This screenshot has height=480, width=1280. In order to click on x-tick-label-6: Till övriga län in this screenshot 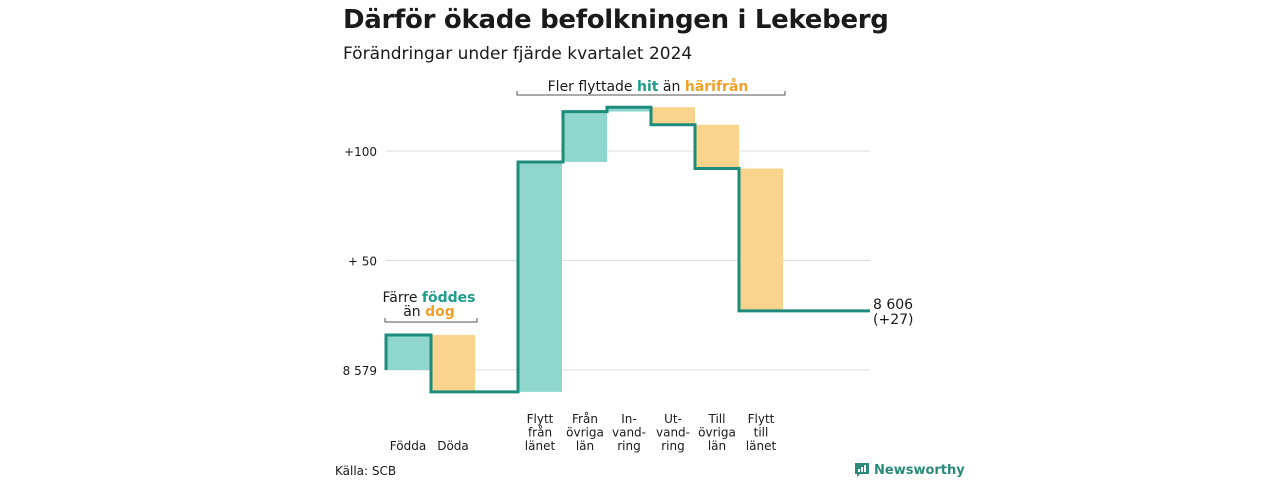, I will do `click(717, 432)`.